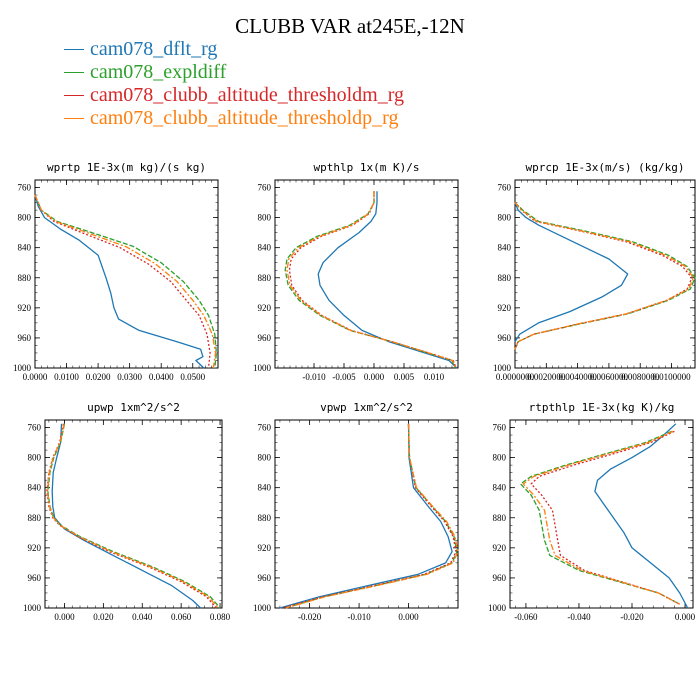 The height and width of the screenshot is (700, 700). I want to click on x-tick-label: 0.0200, so click(98, 377).